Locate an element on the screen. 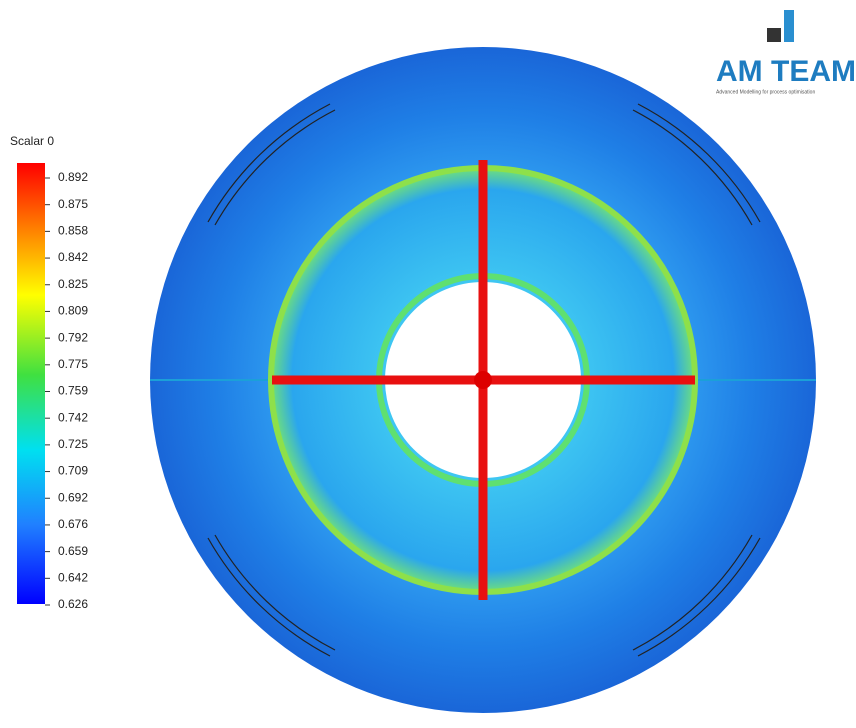  tick-label: 0.775 is located at coordinates (73, 364).